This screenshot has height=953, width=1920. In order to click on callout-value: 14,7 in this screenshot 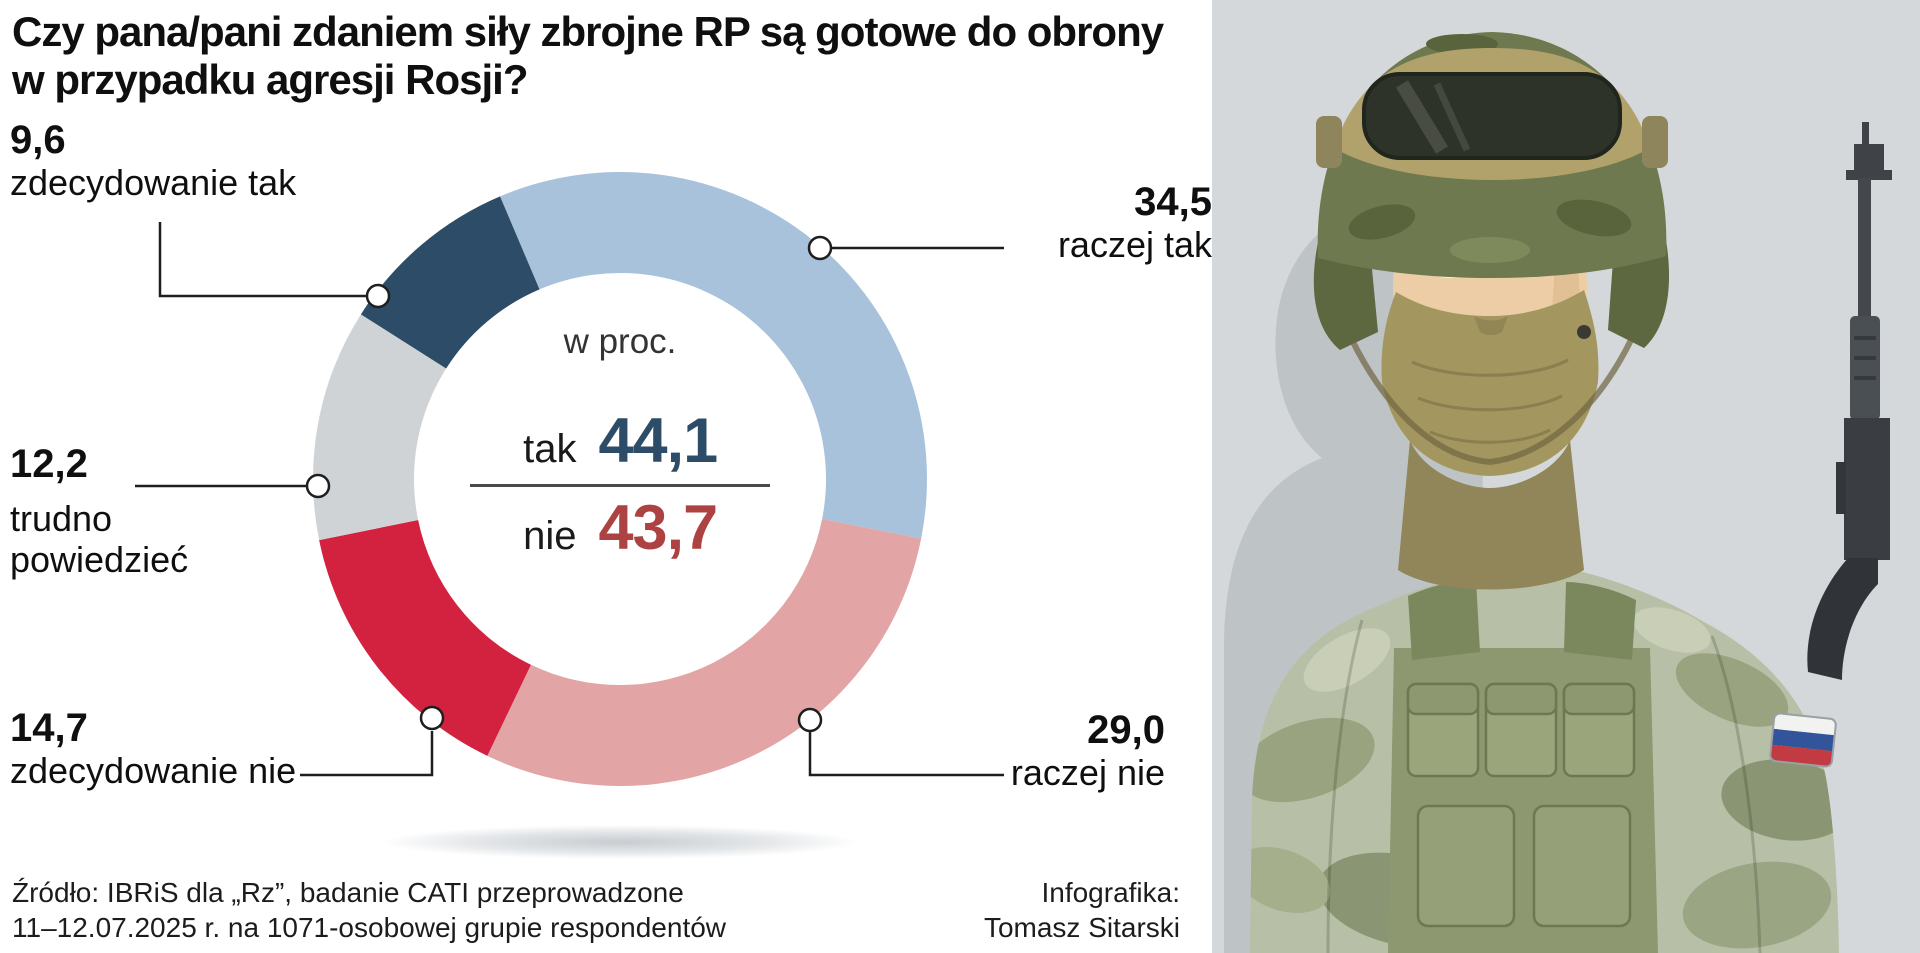, I will do `click(49, 728)`.